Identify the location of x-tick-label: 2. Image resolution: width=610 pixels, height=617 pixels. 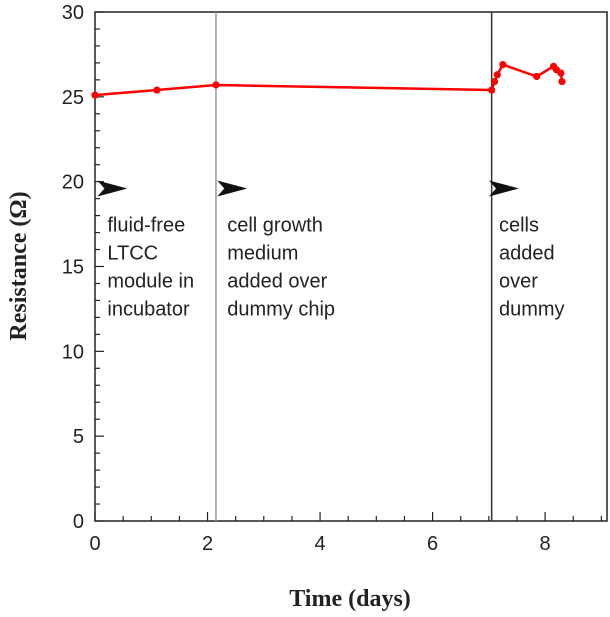
(207, 544).